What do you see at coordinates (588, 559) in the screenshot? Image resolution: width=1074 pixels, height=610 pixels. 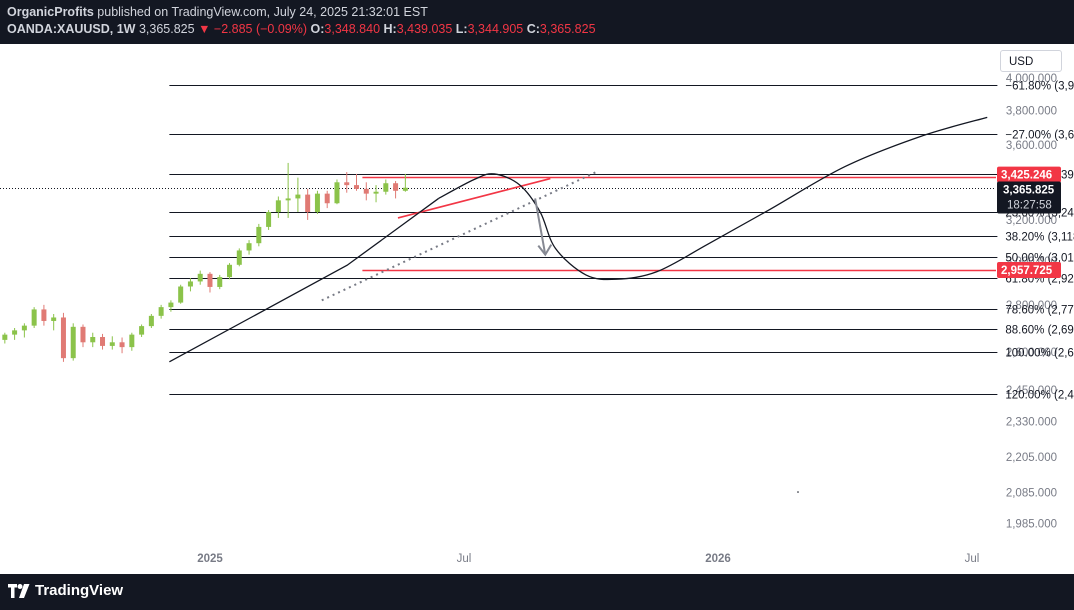 I see `x-axis-ticks: Jul2025Jul2026Jul2027Jul2028` at bounding box center [588, 559].